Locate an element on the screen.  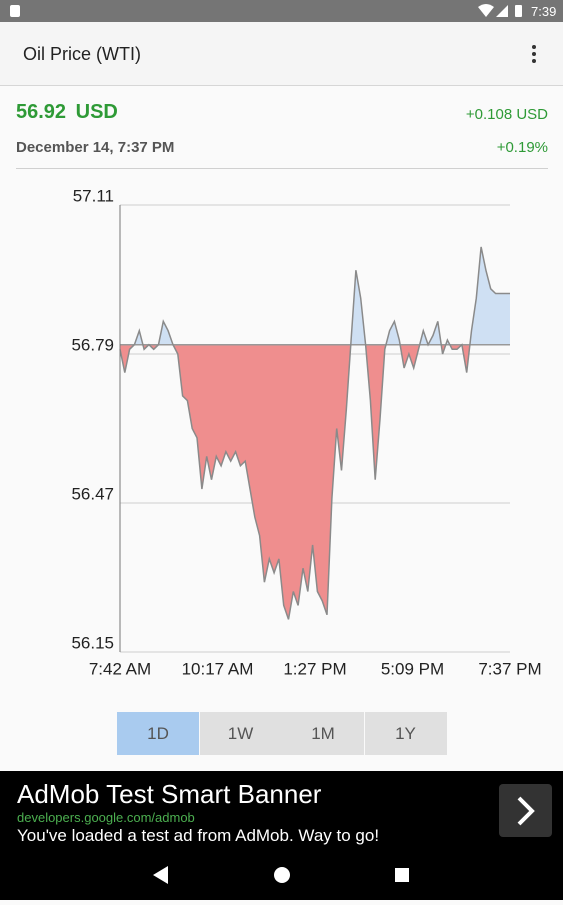
change-percent: +0.19% is located at coordinates (522, 147).